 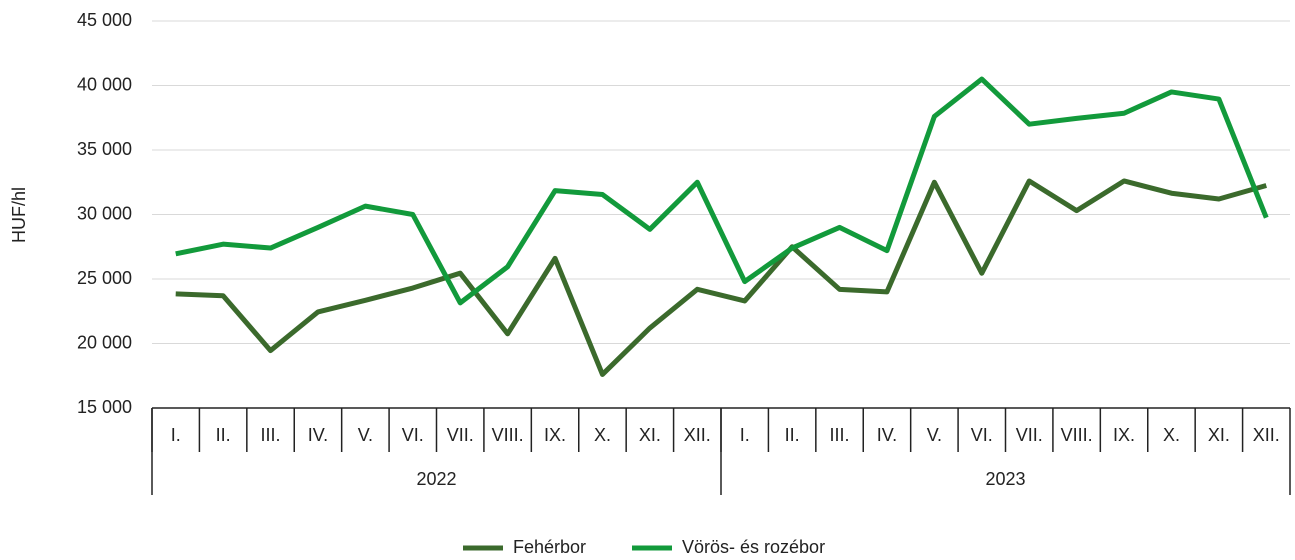 I want to click on y-tick-label: 20 000, so click(x=104, y=342).